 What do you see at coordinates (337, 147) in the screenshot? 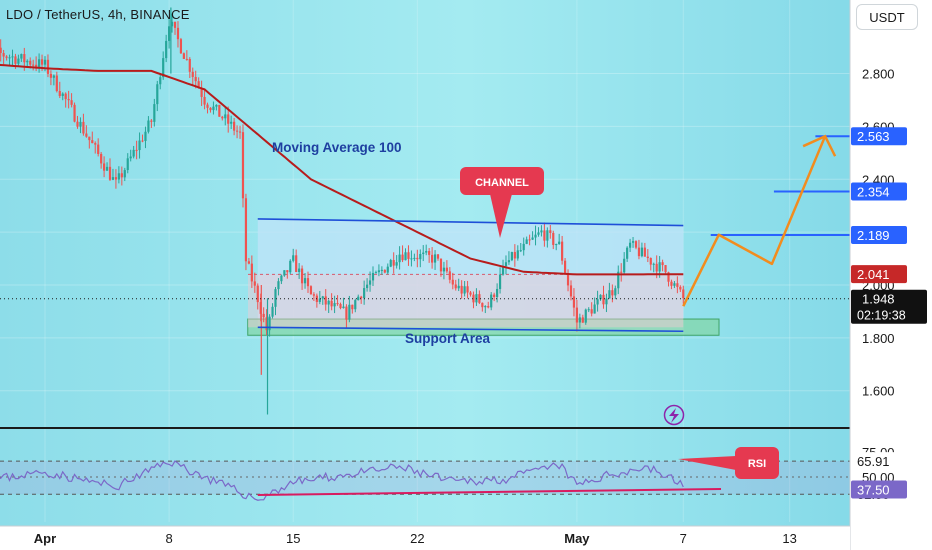
I see `moving-average-label: Moving Average 100` at bounding box center [337, 147].